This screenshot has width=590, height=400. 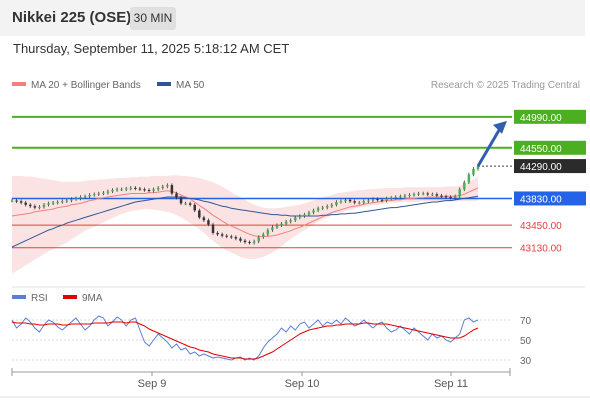 I want to click on instrument-title: Nikkei 225 (OSE), so click(x=72, y=17).